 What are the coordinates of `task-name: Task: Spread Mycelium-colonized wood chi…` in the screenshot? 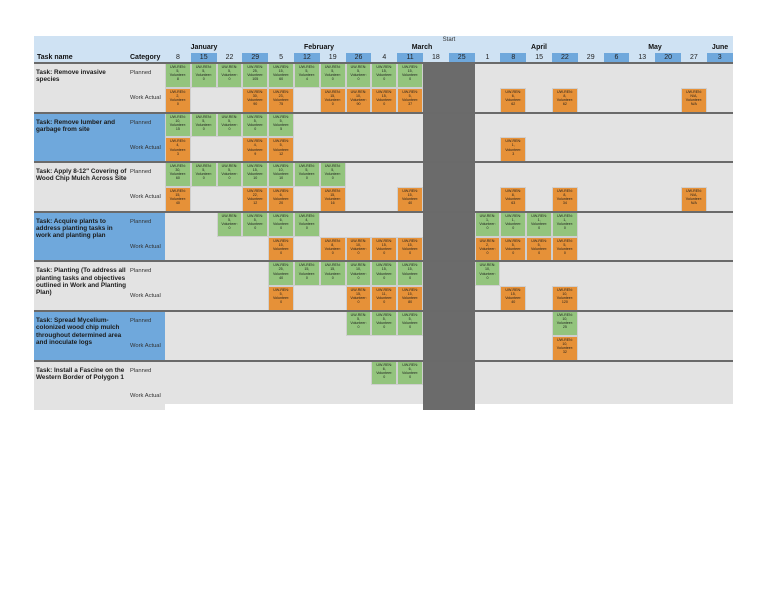 It's located at (79, 331).